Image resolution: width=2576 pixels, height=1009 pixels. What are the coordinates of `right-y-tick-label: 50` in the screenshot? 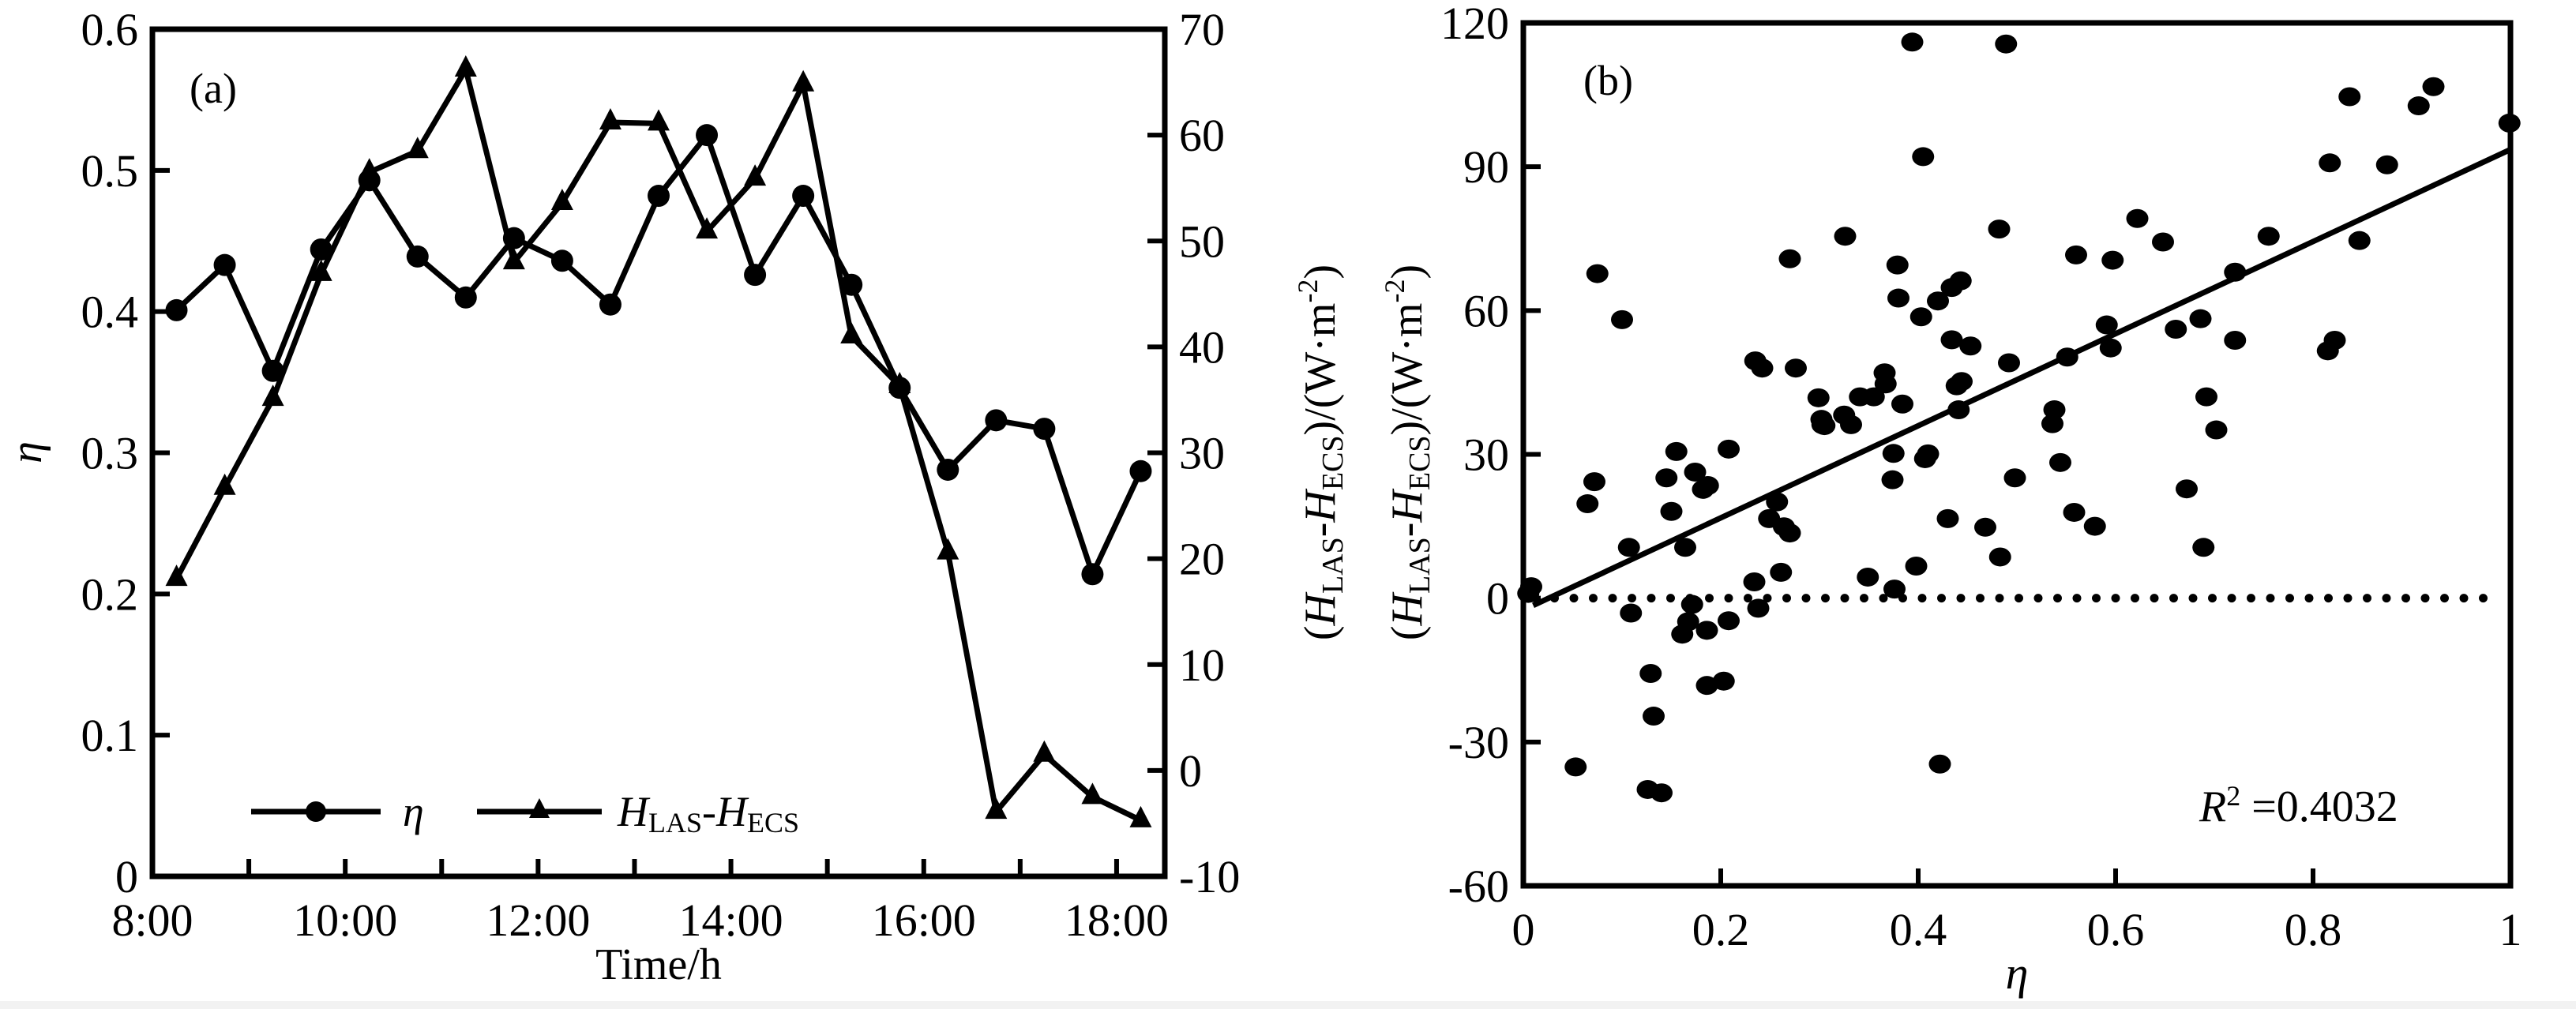 It's located at (1202, 241).